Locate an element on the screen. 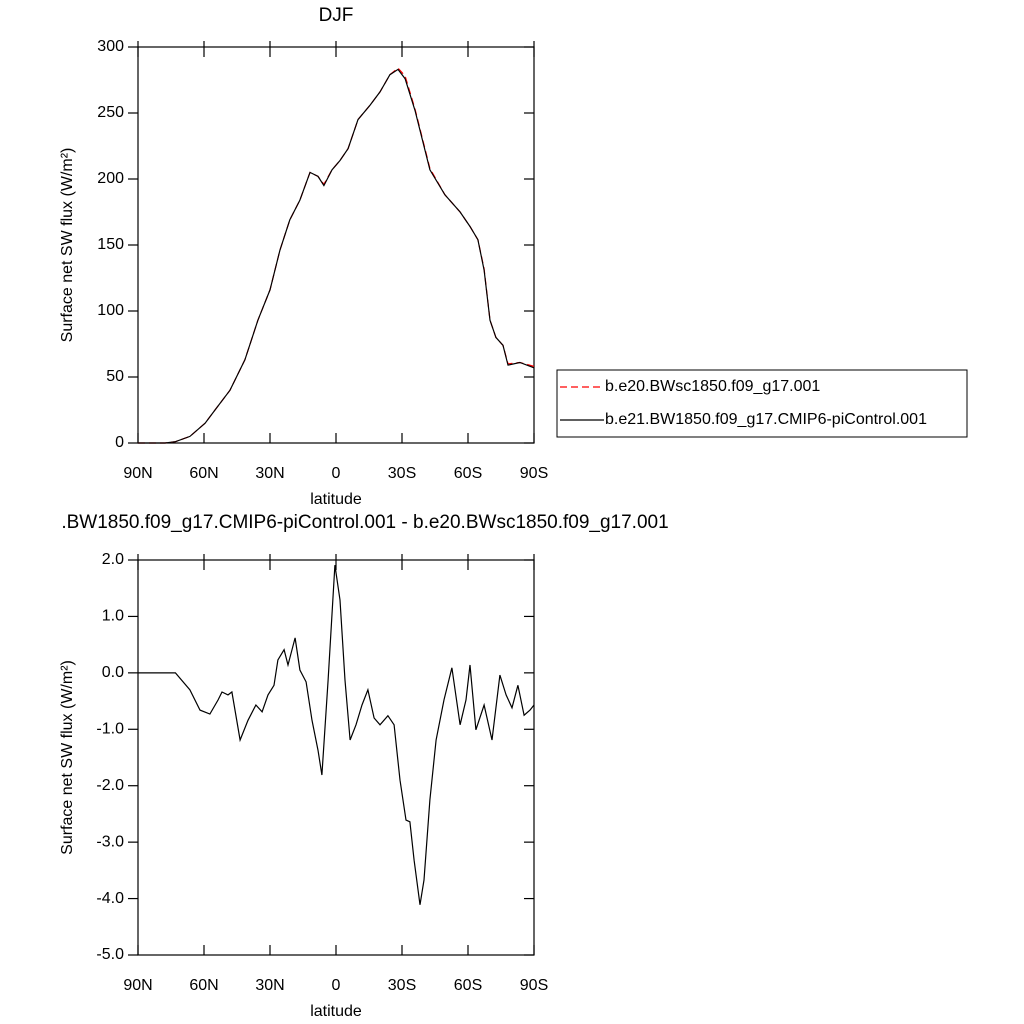 The width and height of the screenshot is (1024, 1024). legend-label: b.e21.BW1850.f09_g17.CMIP6-piControl.001 is located at coordinates (766, 419).